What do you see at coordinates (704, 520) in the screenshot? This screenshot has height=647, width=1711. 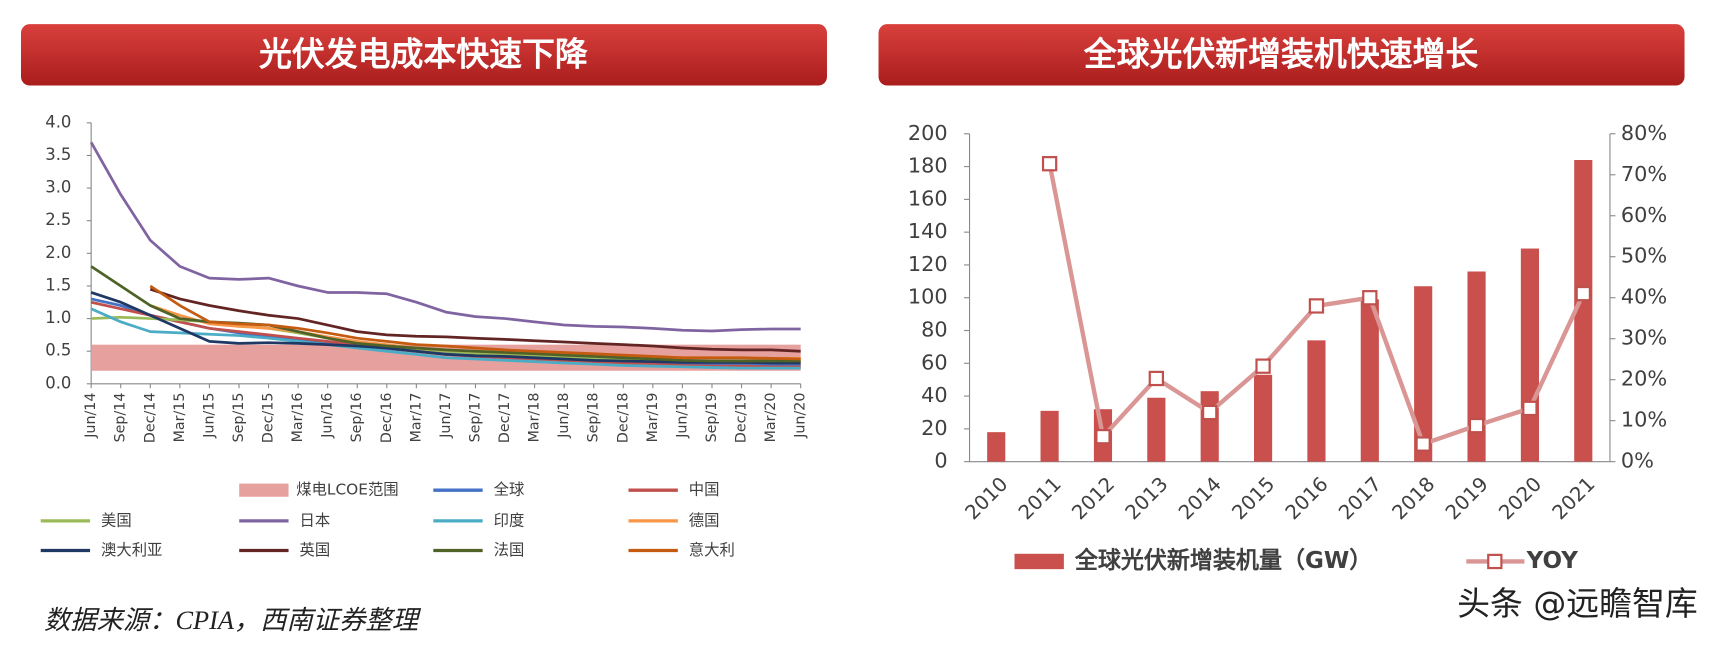 I see `legend-label: 德国` at bounding box center [704, 520].